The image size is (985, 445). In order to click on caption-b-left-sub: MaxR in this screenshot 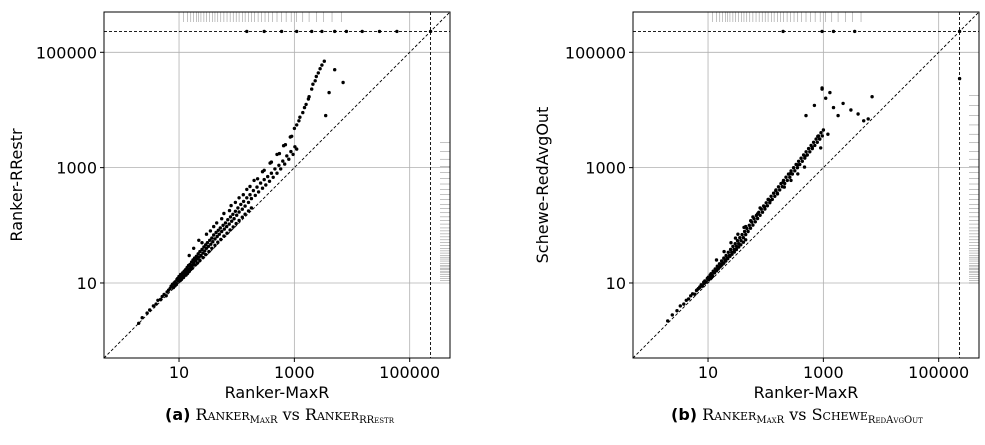, I will do `click(770, 420)`.